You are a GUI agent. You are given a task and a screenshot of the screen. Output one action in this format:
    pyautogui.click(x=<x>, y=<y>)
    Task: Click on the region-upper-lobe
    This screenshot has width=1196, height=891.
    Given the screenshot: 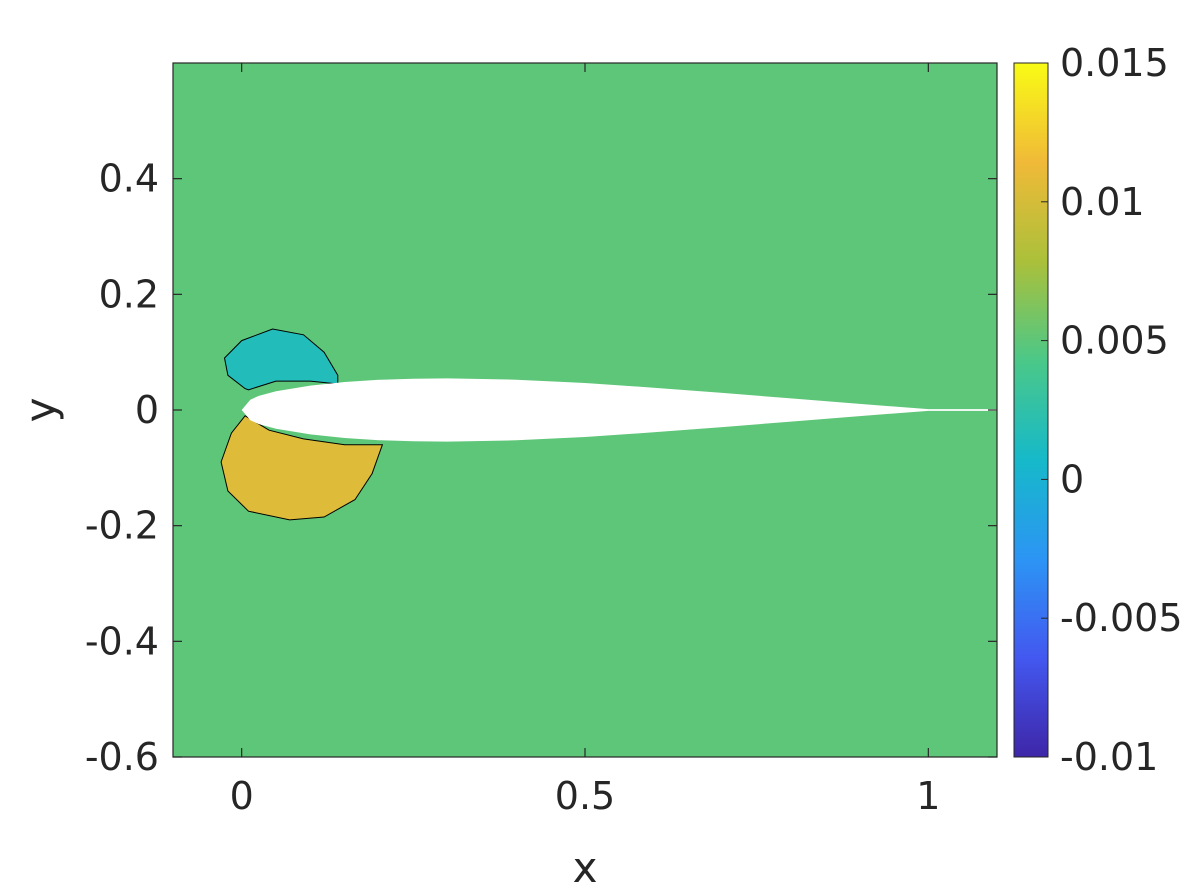 What is the action you would take?
    pyautogui.click(x=281, y=359)
    